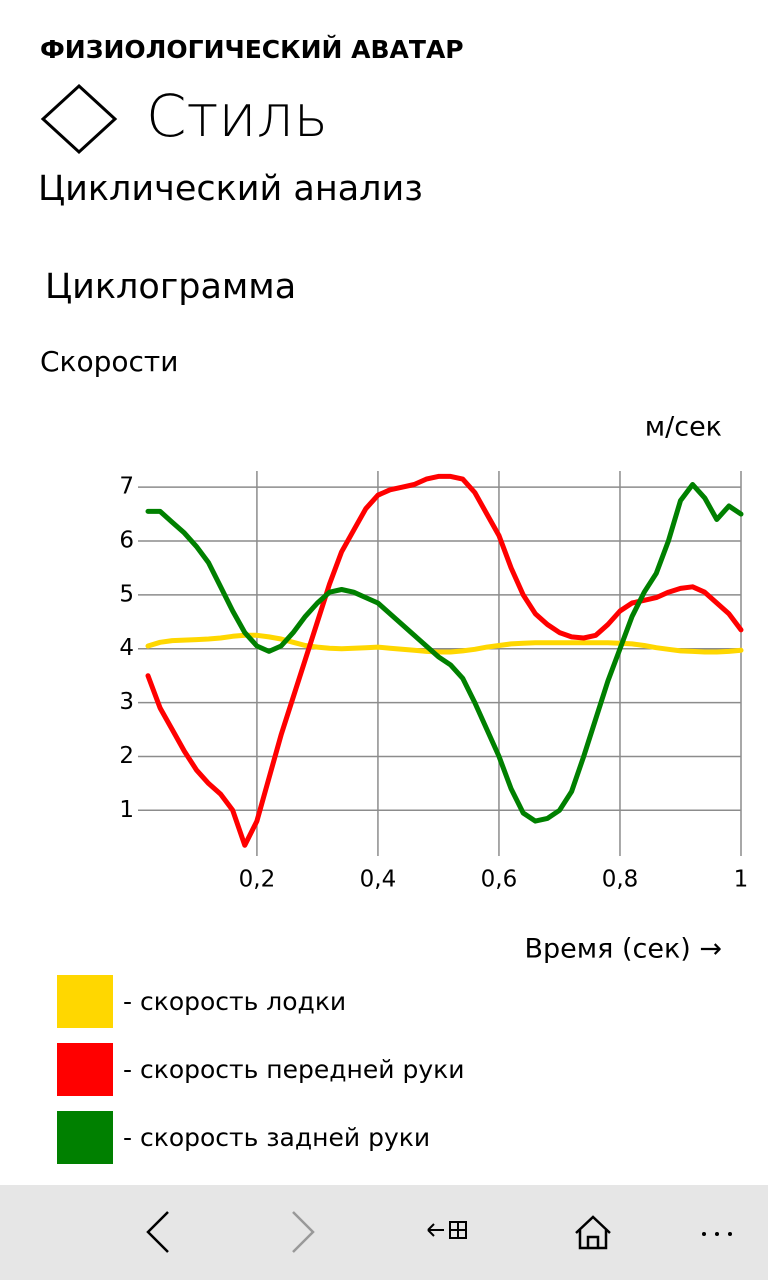 This screenshot has height=1280, width=768. What do you see at coordinates (384, 1232) in the screenshot?
I see `app-bar` at bounding box center [384, 1232].